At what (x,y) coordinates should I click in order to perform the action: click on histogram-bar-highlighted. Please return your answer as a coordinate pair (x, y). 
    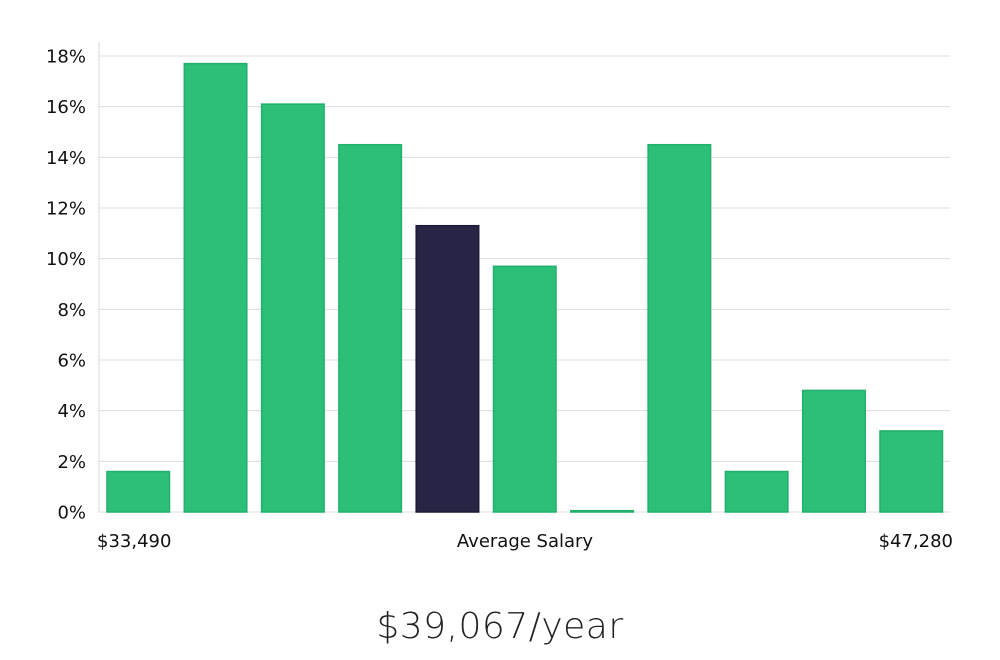
    Looking at the image, I should click on (447, 368).